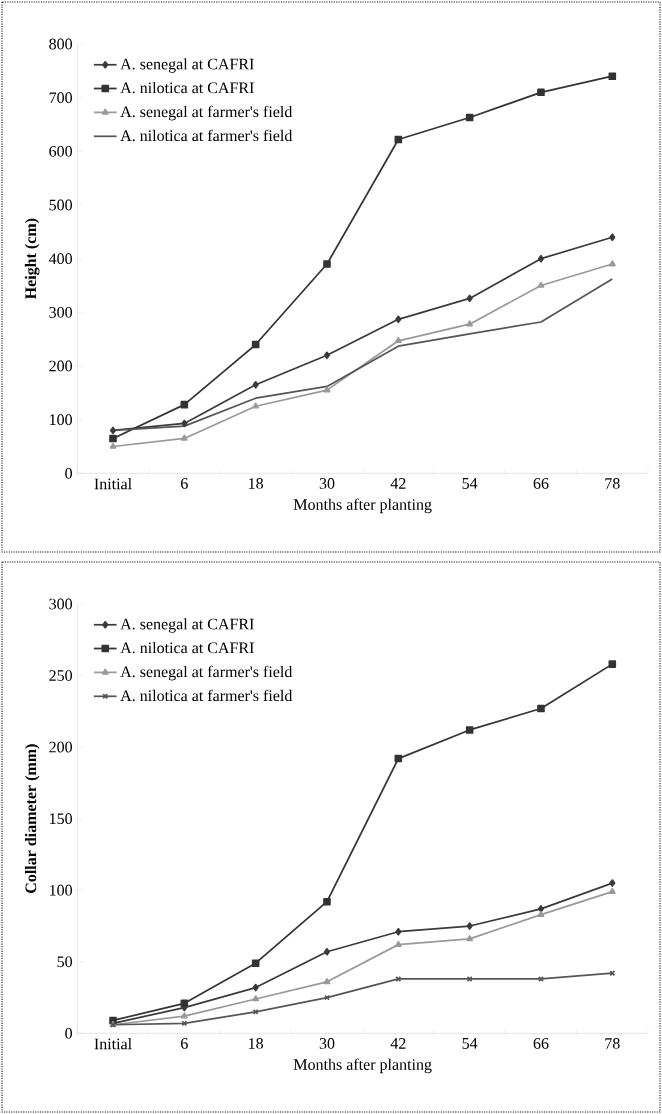  I want to click on y-tick-label: 250, so click(60, 675).